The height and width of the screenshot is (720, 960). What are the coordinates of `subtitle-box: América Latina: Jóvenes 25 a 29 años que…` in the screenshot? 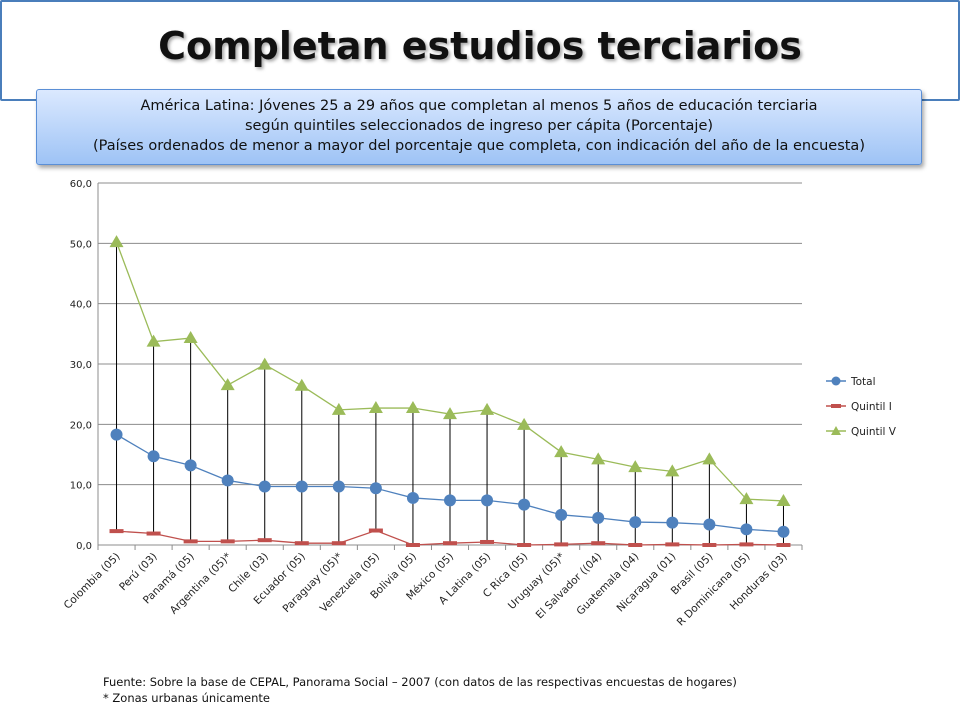 It's located at (479, 127).